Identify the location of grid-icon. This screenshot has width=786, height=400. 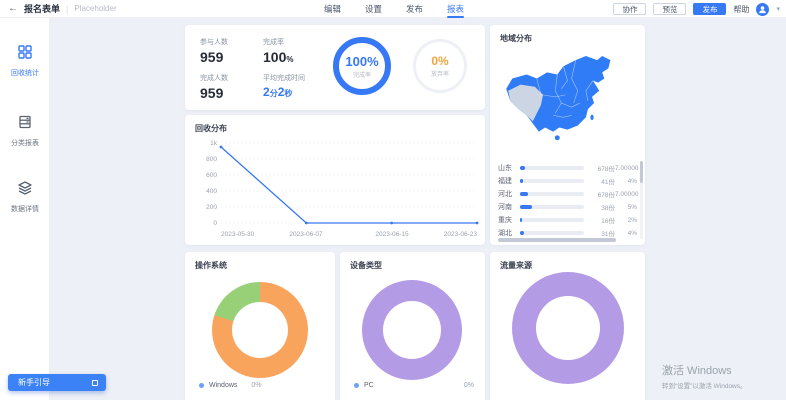
(25, 54).